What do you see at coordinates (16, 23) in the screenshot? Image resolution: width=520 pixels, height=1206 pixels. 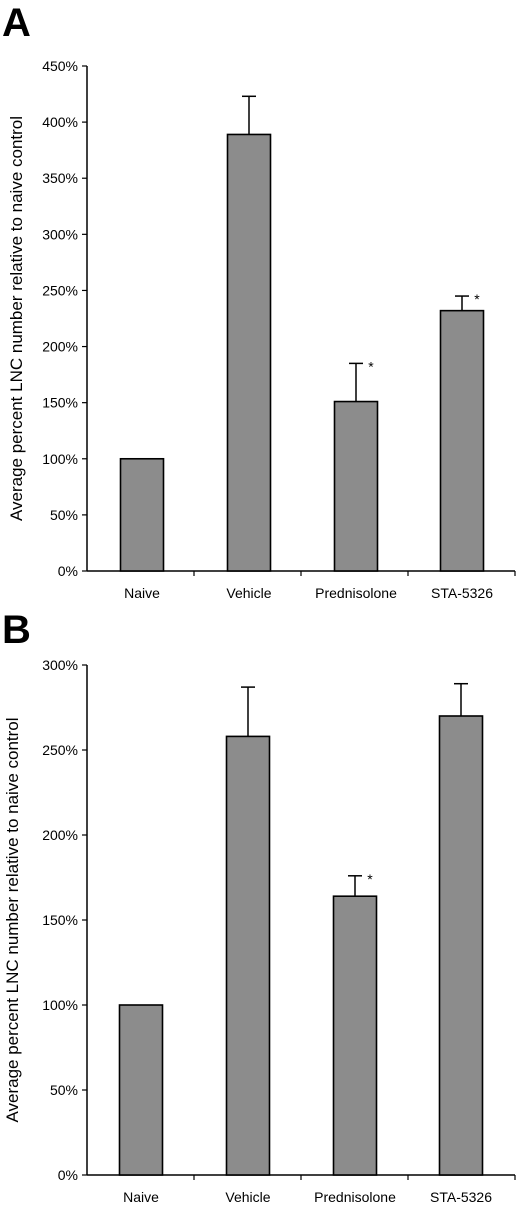 I see `panel-letter-a: A` at bounding box center [16, 23].